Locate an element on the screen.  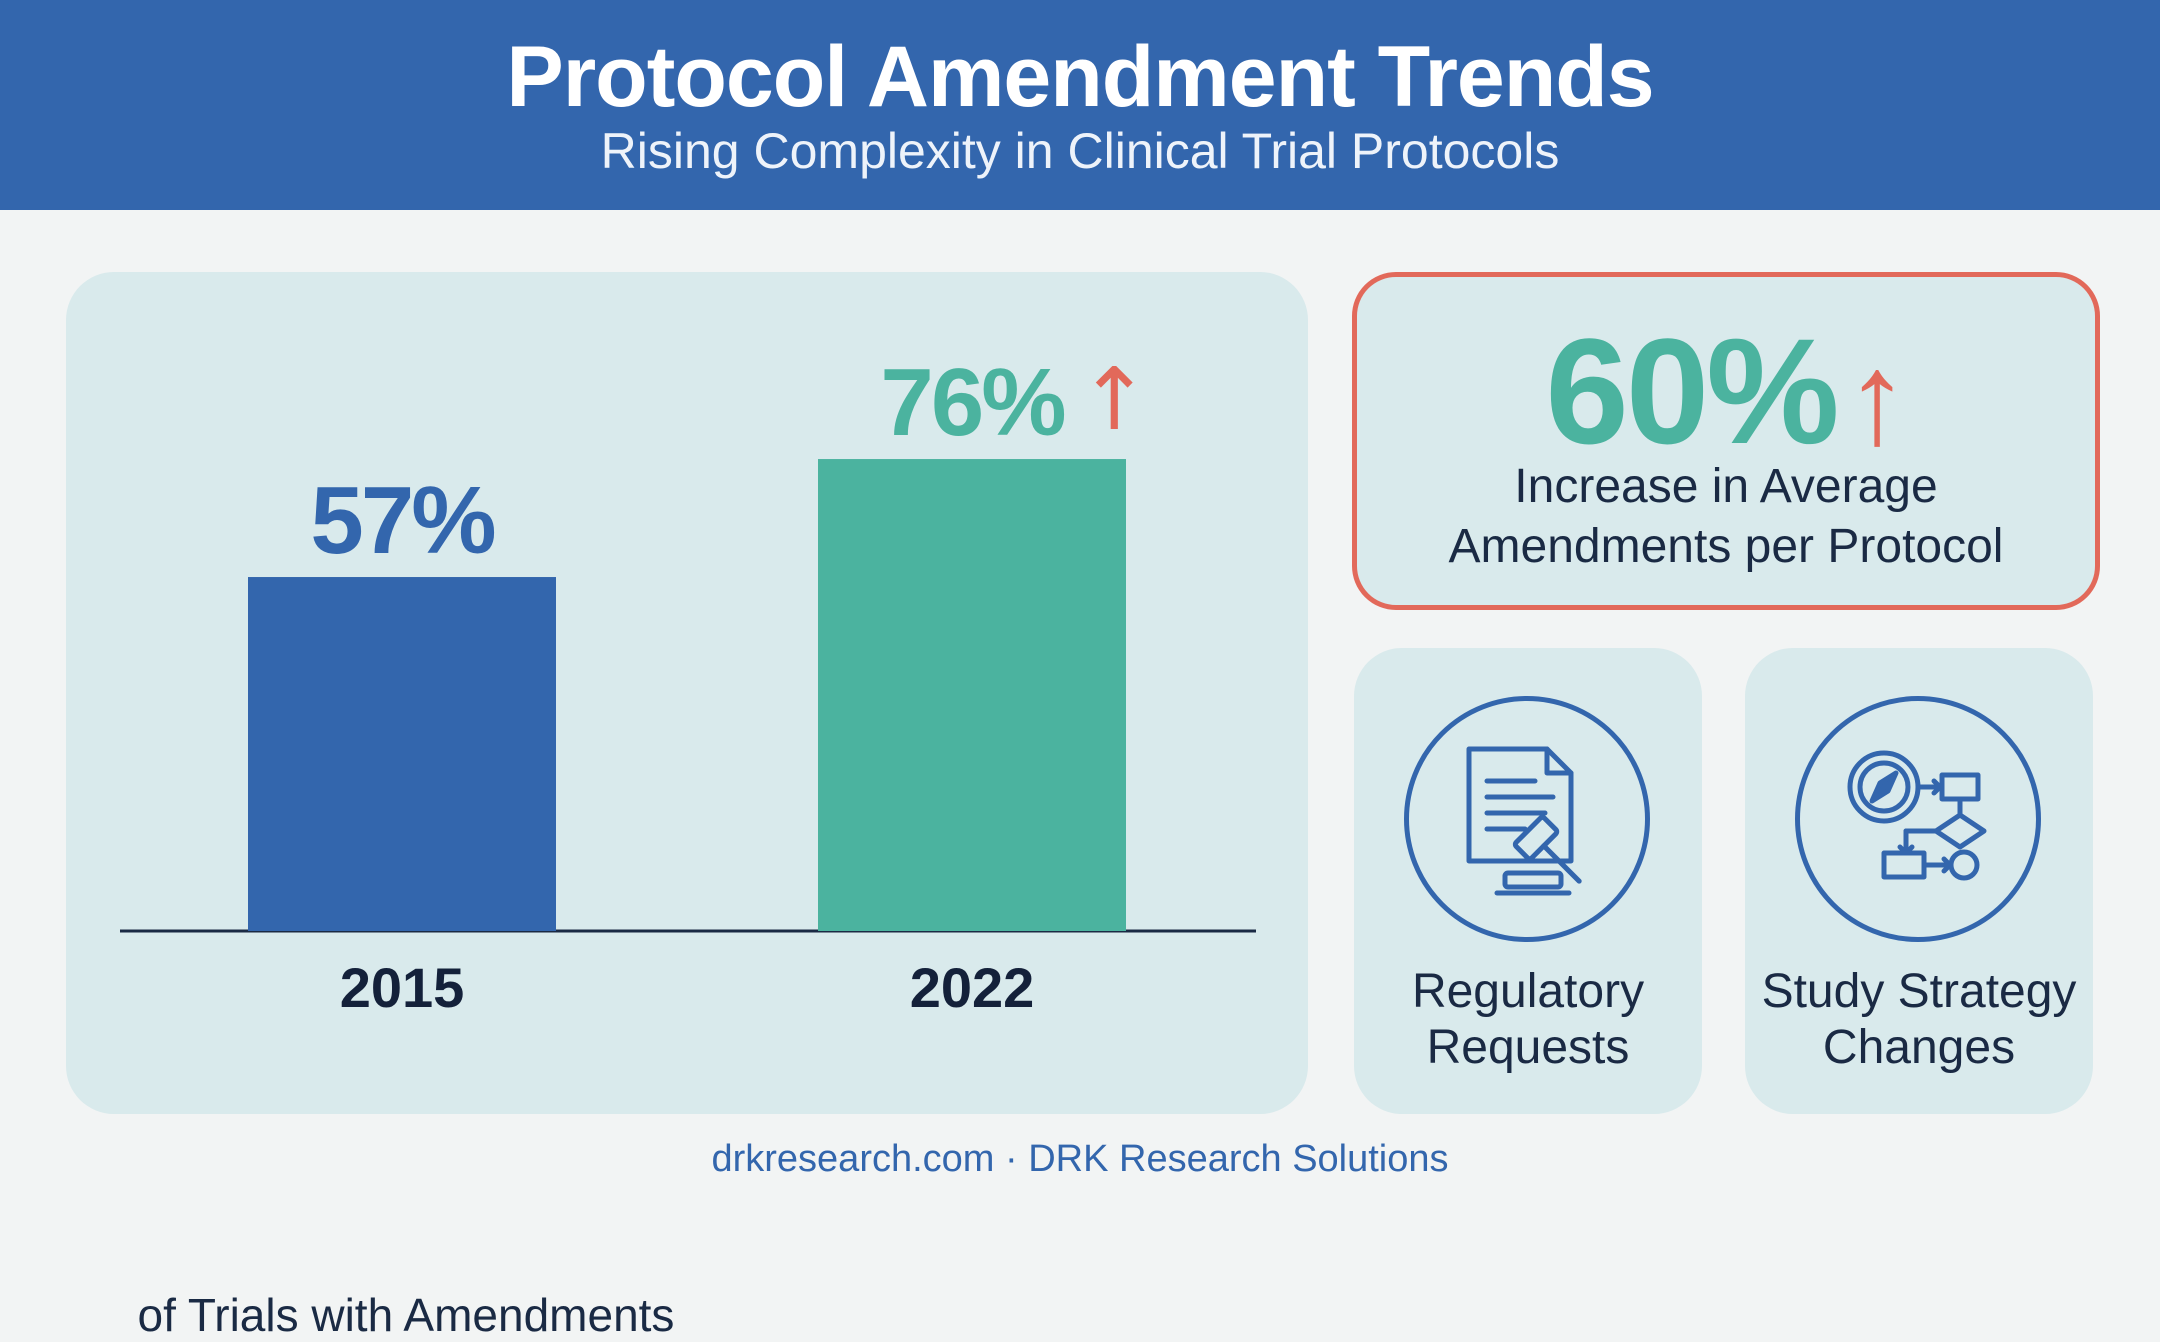
stat-number: 60% is located at coordinates (1692, 391).